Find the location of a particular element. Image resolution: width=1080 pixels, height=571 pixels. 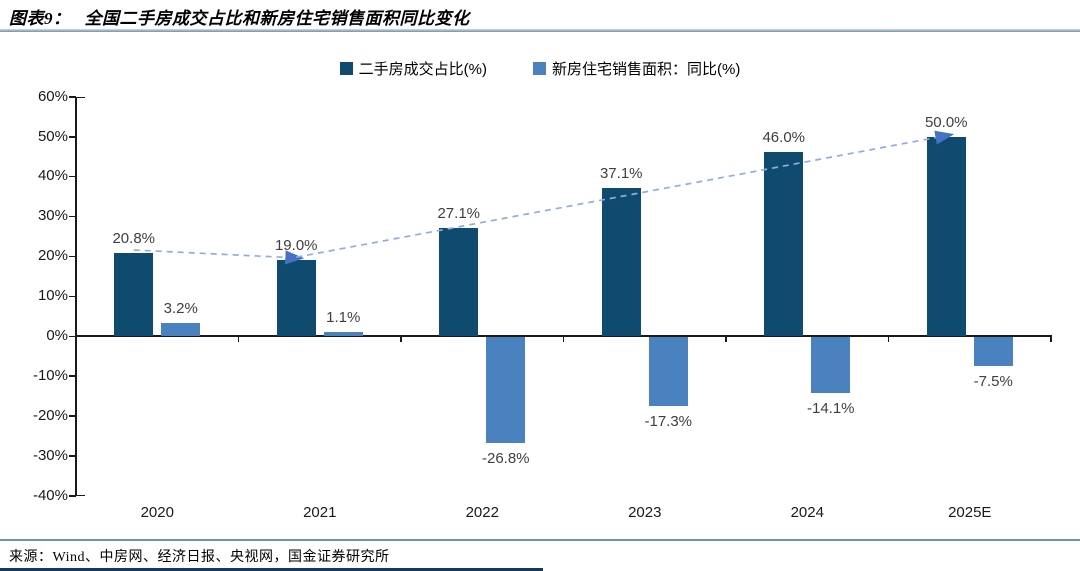

y-axis-tick-label: 50% is located at coordinates (52, 136).